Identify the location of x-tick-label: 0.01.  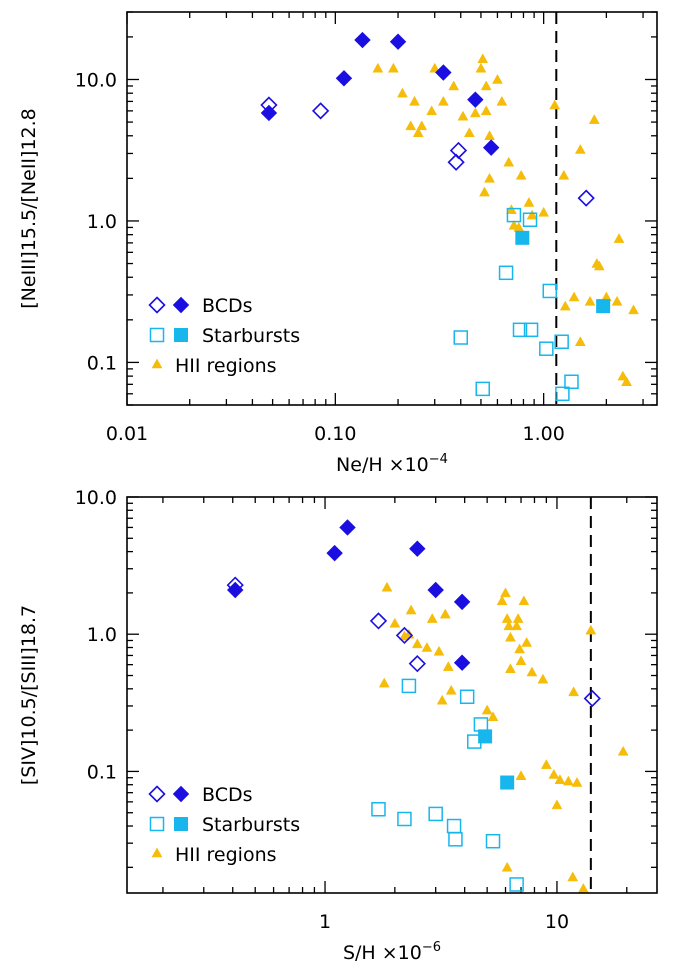
(127, 434).